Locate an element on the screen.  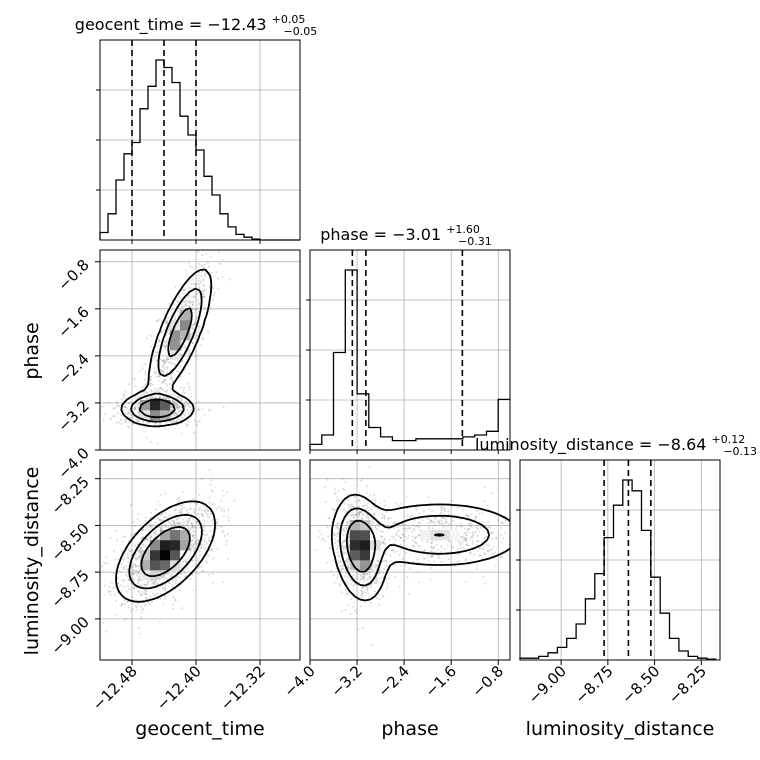
density-luminosity-distance-vs-phase is located at coordinates (405, 545).